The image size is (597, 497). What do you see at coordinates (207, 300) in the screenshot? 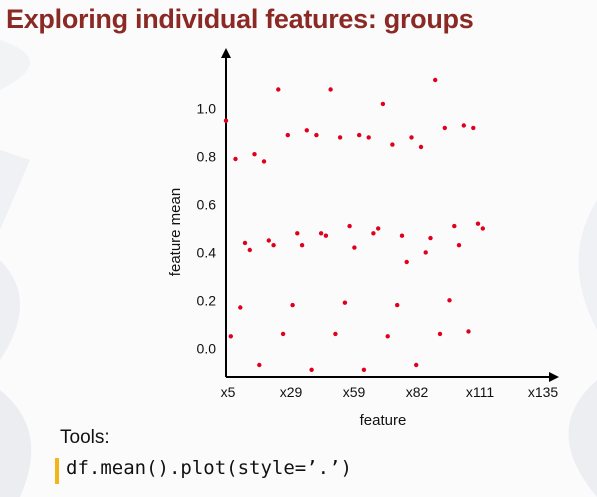
I see `y-tick-label: 0.2` at bounding box center [207, 300].